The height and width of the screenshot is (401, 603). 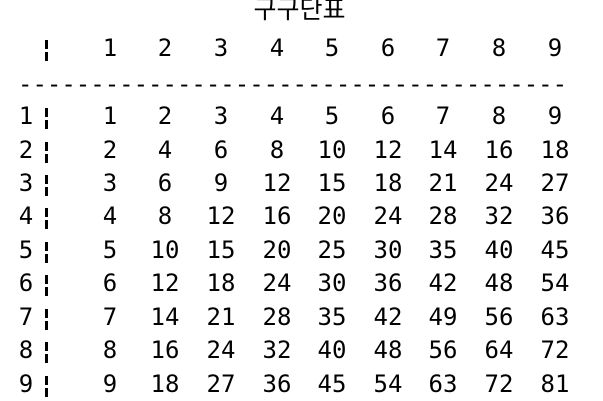 I want to click on column-header: 9, so click(x=555, y=48).